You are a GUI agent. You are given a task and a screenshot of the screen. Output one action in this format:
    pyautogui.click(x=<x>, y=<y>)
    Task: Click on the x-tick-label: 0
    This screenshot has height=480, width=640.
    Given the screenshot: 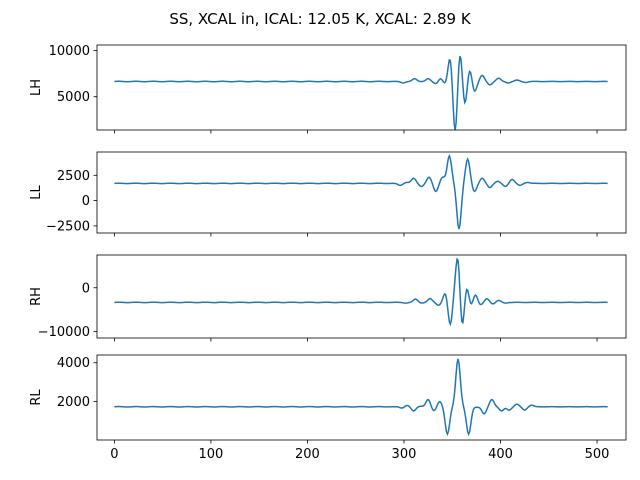 What is the action you would take?
    pyautogui.click(x=114, y=454)
    